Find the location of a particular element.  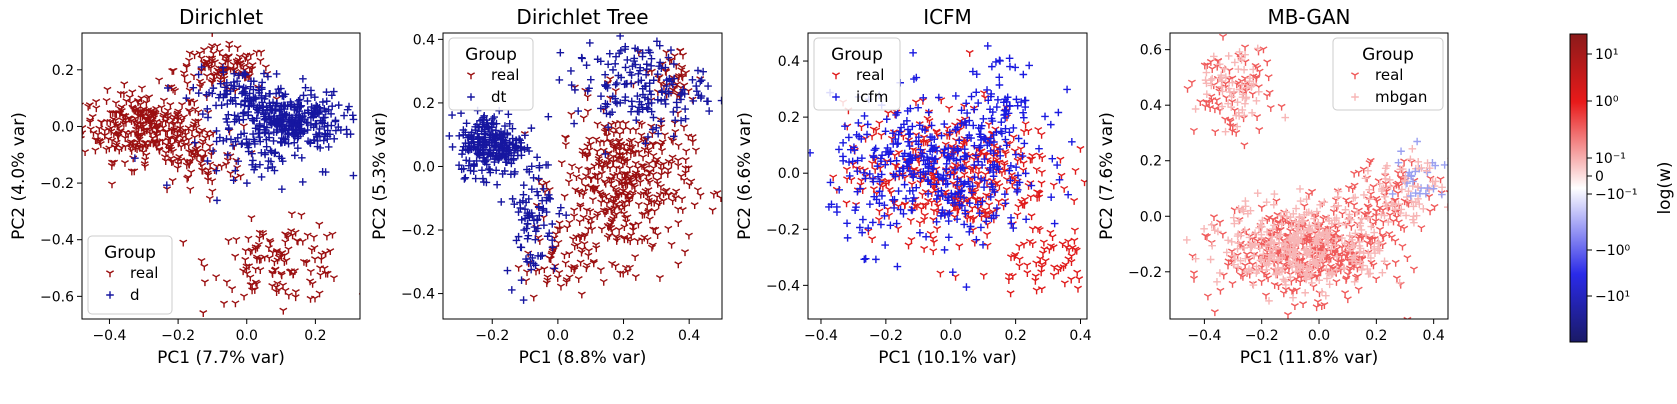

colorbar-tick-label: −10⁻¹ is located at coordinates (1616, 195).